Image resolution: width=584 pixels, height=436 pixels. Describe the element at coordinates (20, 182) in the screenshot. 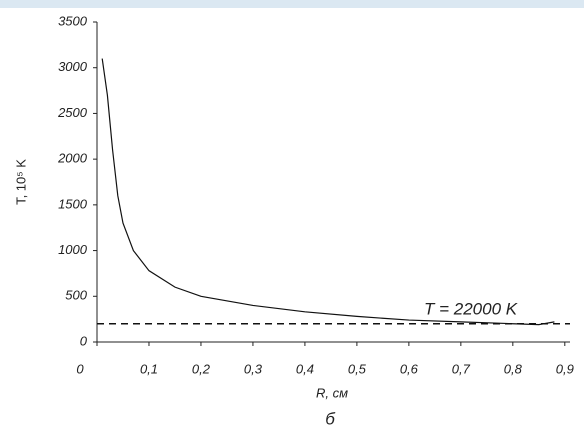

I see `y-axis-label: T, 10⁵ K` at that location.